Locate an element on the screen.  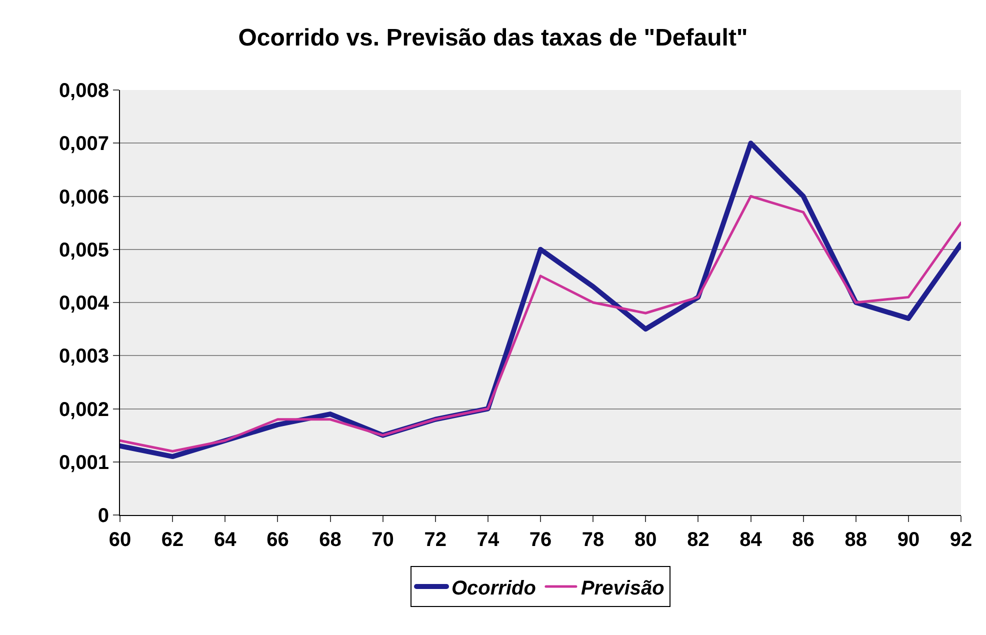
y-tick-label: 0,006 is located at coordinates (83, 197).